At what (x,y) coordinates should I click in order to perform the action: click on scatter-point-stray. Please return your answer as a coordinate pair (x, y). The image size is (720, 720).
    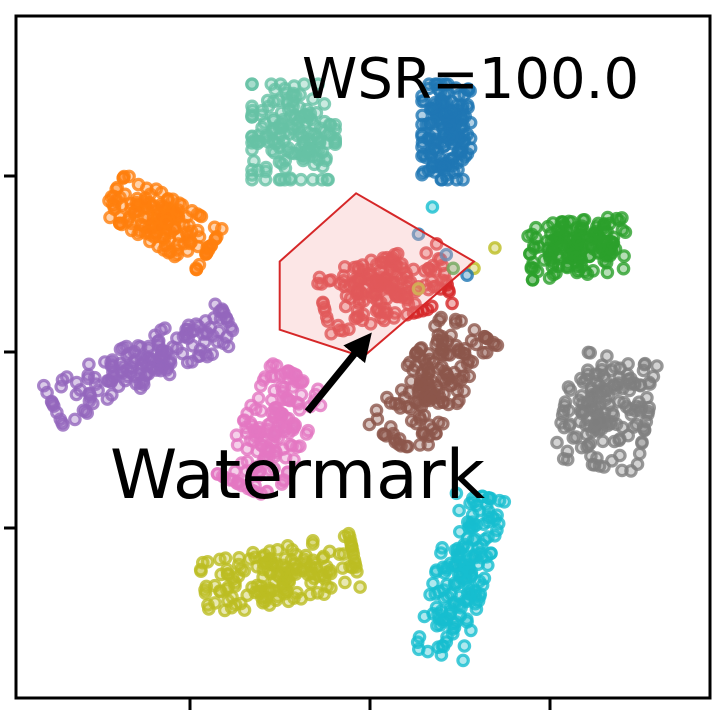
    Looking at the image, I should click on (453, 268).